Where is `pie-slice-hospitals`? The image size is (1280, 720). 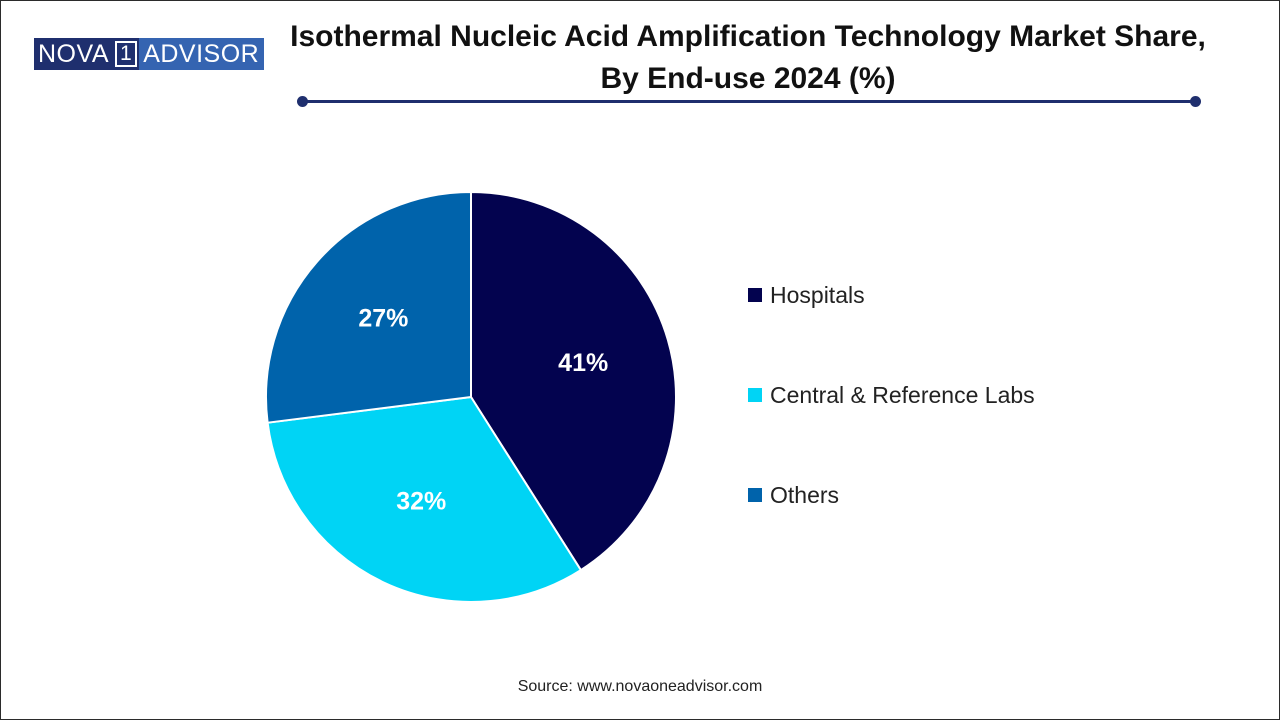 pie-slice-hospitals is located at coordinates (573, 381).